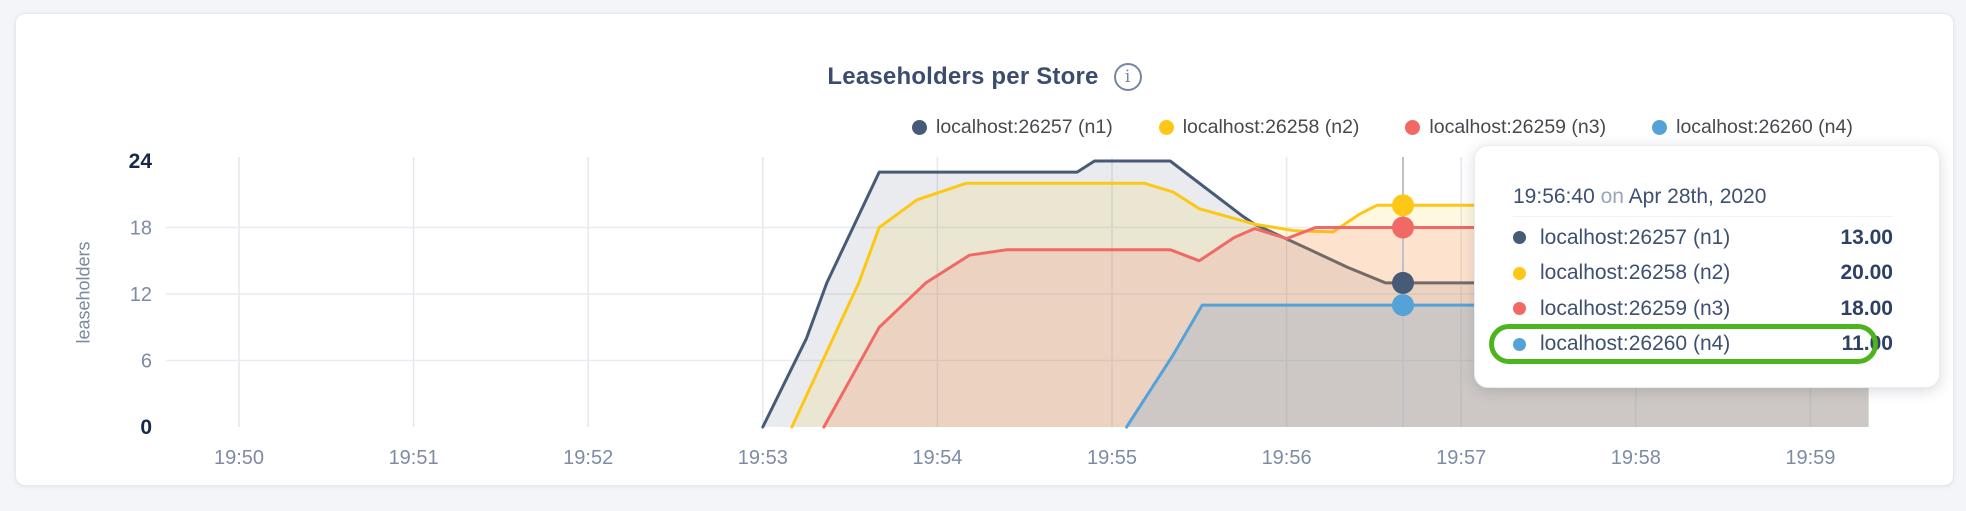 The height and width of the screenshot is (511, 1966). Describe the element at coordinates (1764, 126) in the screenshot. I see `legend-label: localhost:26260 (n4)` at that location.